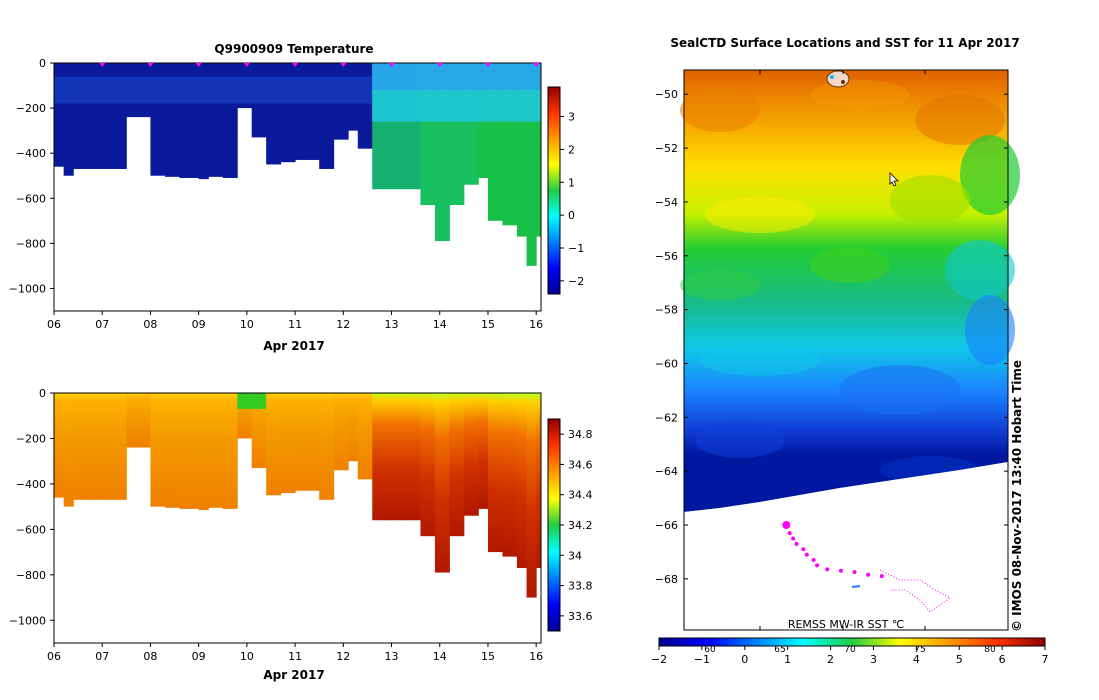 This screenshot has height=700, width=1099. What do you see at coordinates (666, 525) in the screenshot?
I see `map-y-tick-label: −66` at bounding box center [666, 525].